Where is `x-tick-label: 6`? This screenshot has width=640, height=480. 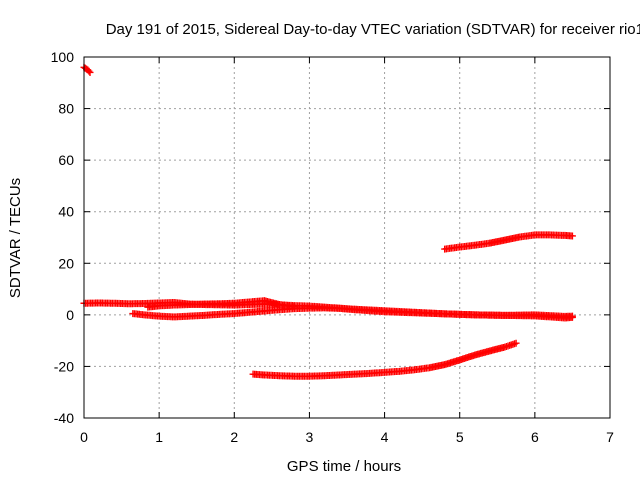
x-tick-label: 6 is located at coordinates (535, 437).